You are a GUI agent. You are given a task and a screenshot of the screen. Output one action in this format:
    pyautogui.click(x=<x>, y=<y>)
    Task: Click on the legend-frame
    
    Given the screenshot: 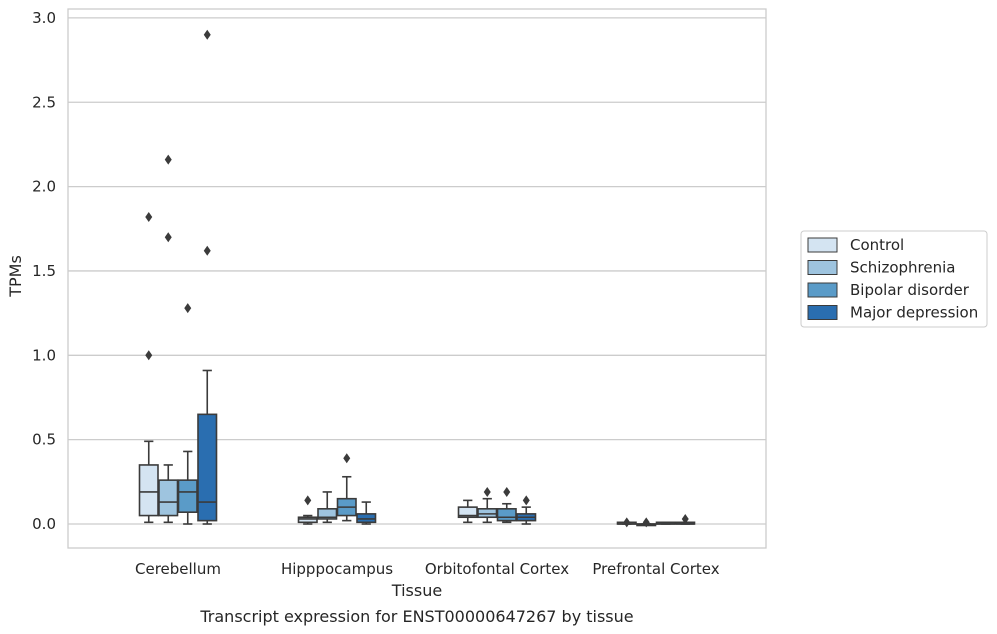 What is the action you would take?
    pyautogui.click(x=894, y=279)
    